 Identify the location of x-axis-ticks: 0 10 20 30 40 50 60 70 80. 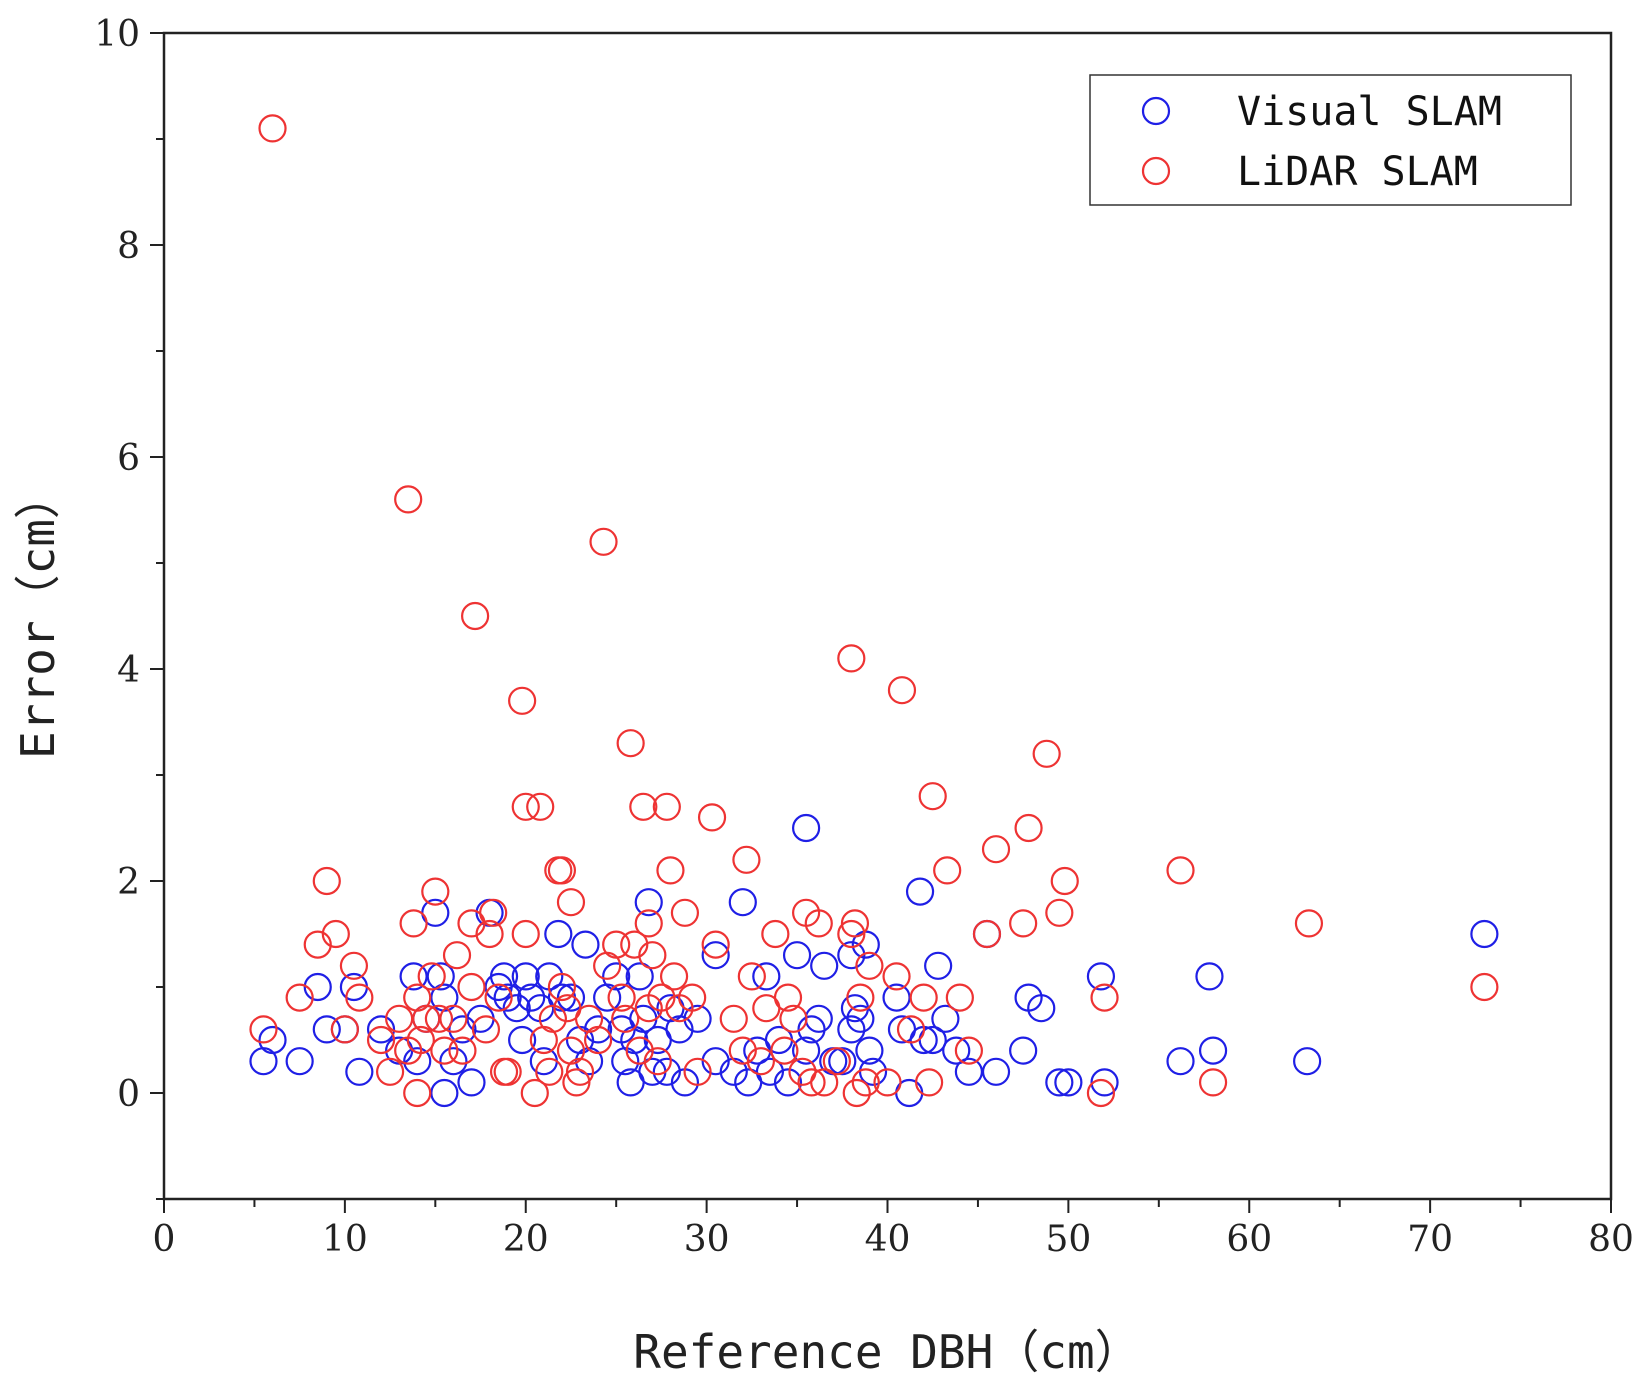
(893, 1229).